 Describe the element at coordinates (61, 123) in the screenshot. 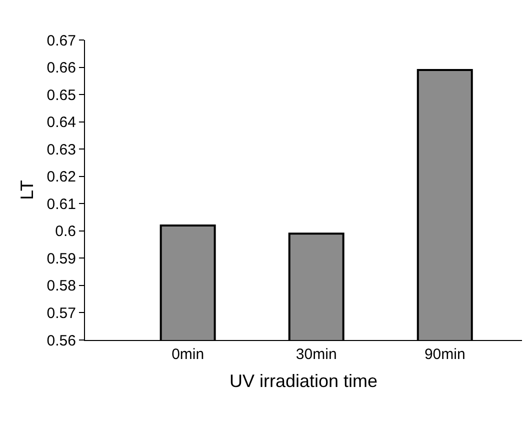

I see `y-tick-label: 0.64` at that location.